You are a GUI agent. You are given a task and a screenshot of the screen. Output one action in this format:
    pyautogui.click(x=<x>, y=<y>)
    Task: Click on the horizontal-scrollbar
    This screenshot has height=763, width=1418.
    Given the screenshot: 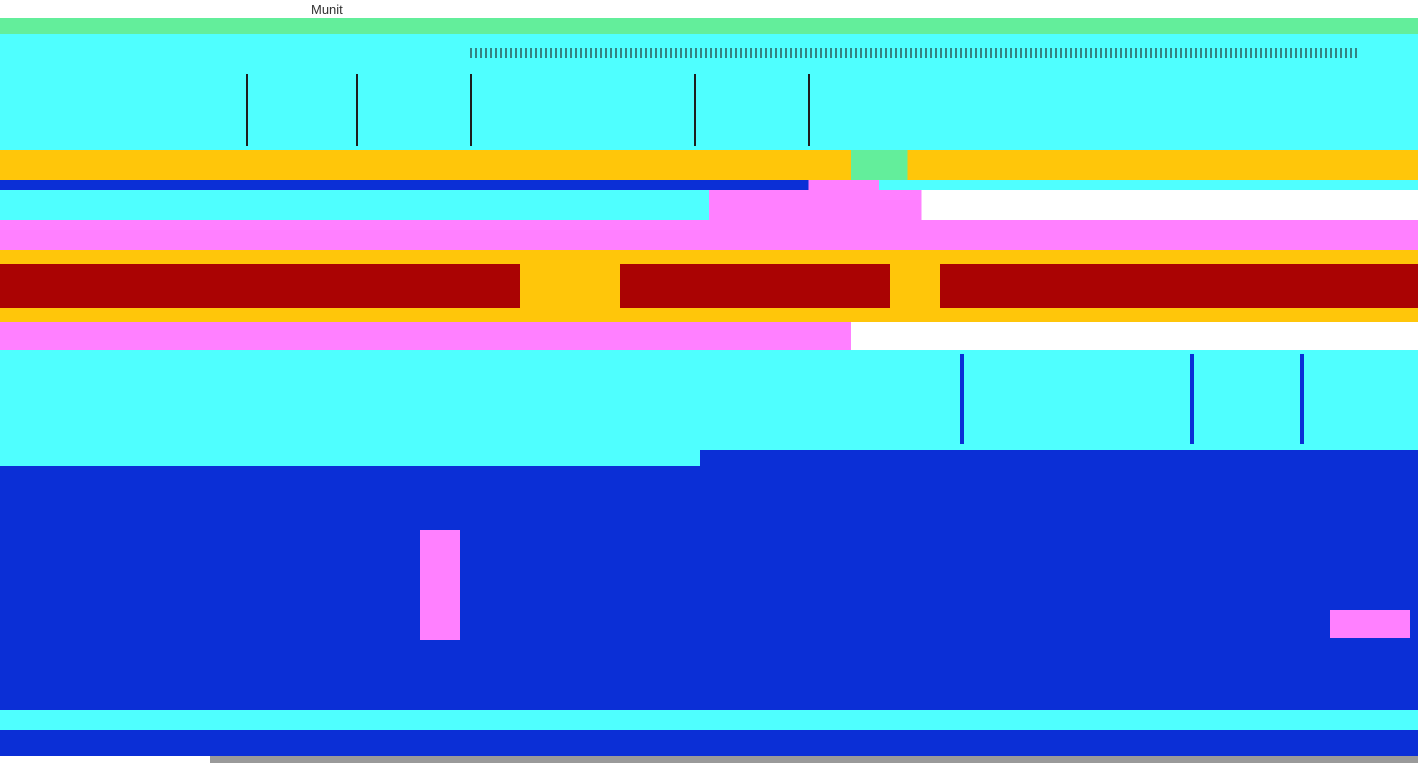 What is the action you would take?
    pyautogui.click(x=709, y=759)
    